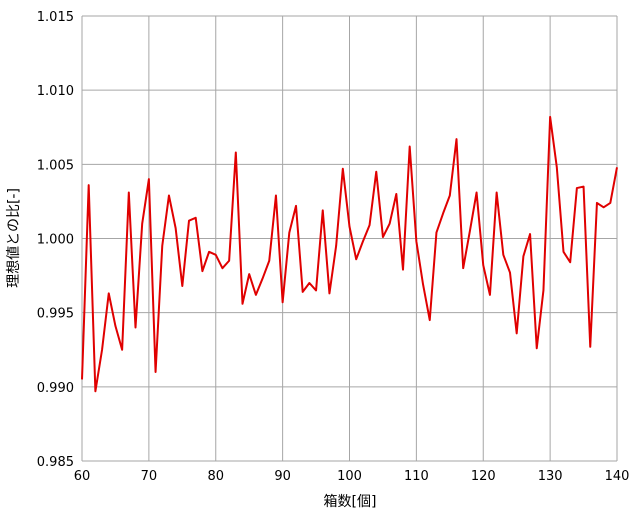 This screenshot has width=638, height=517. I want to click on x-tick-label: 90, so click(282, 476).